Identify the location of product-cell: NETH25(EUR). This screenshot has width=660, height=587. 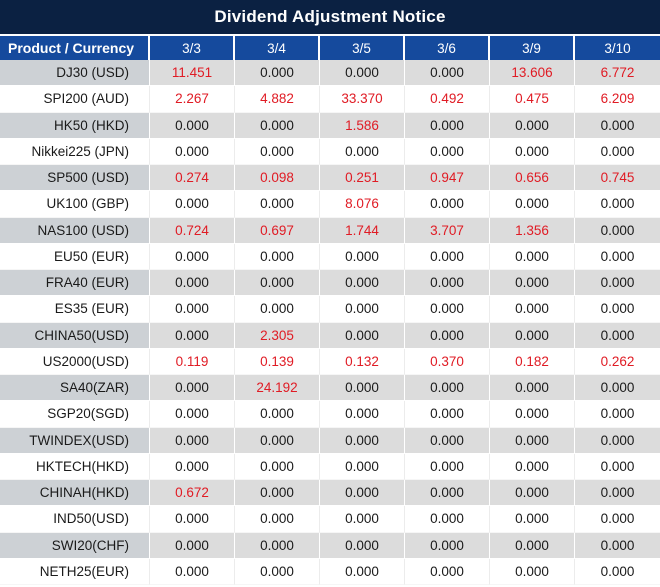
(75, 571).